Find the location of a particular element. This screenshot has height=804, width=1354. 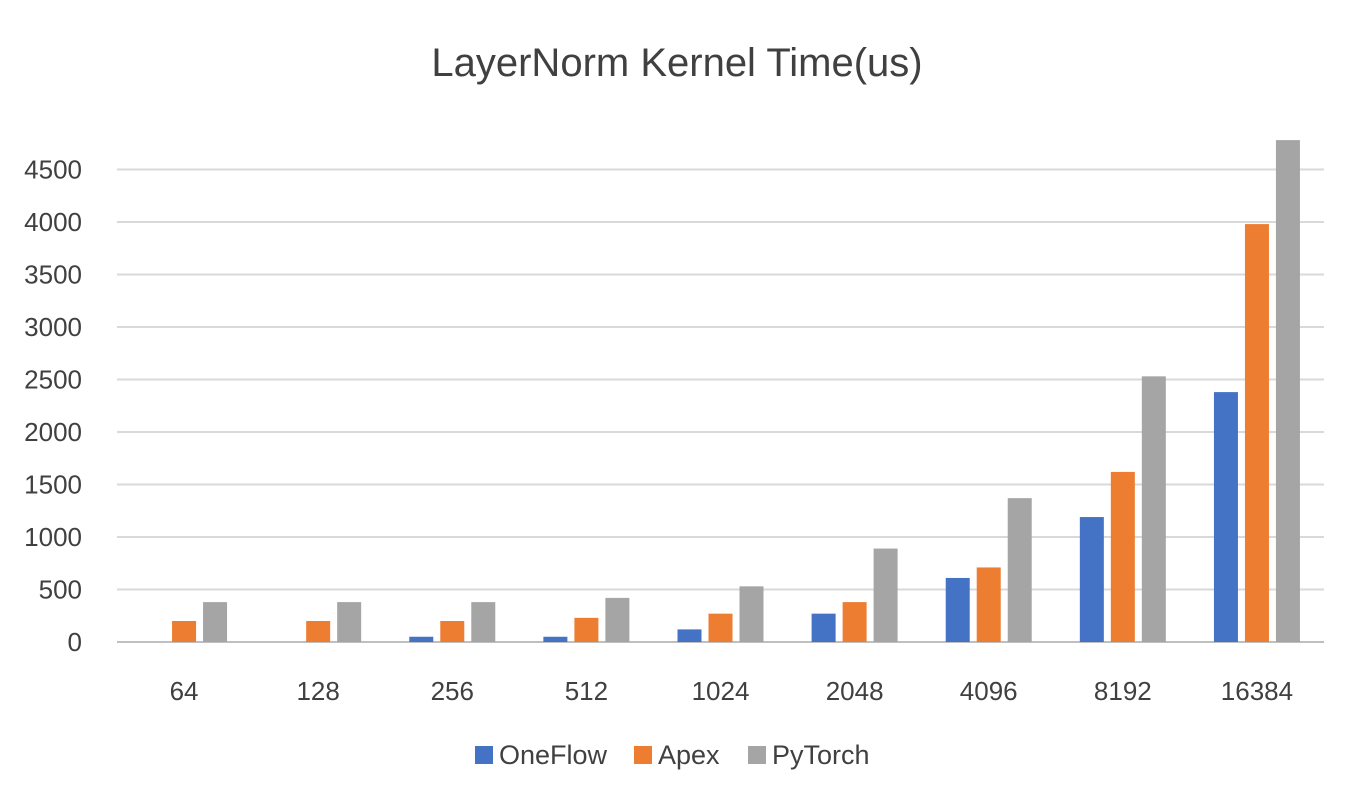

y-tick-label: 3500 is located at coordinates (53, 275).